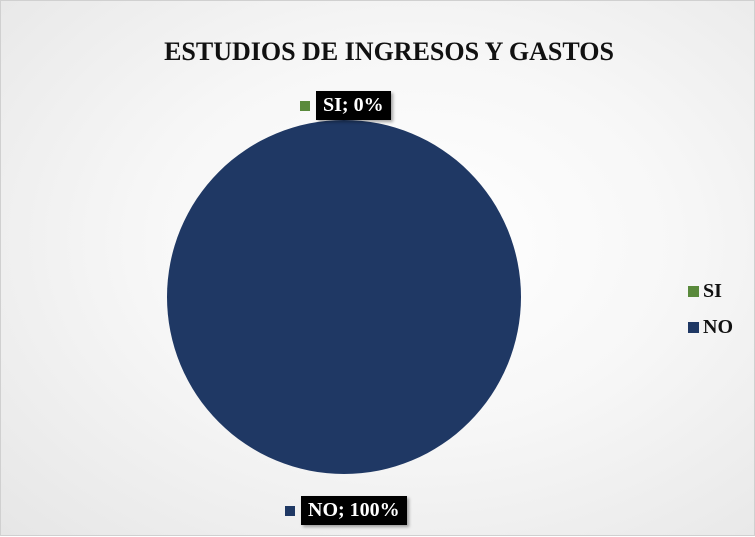 This screenshot has height=537, width=755. What do you see at coordinates (305, 105) in the screenshot?
I see `data-label-swatch-si` at bounding box center [305, 105].